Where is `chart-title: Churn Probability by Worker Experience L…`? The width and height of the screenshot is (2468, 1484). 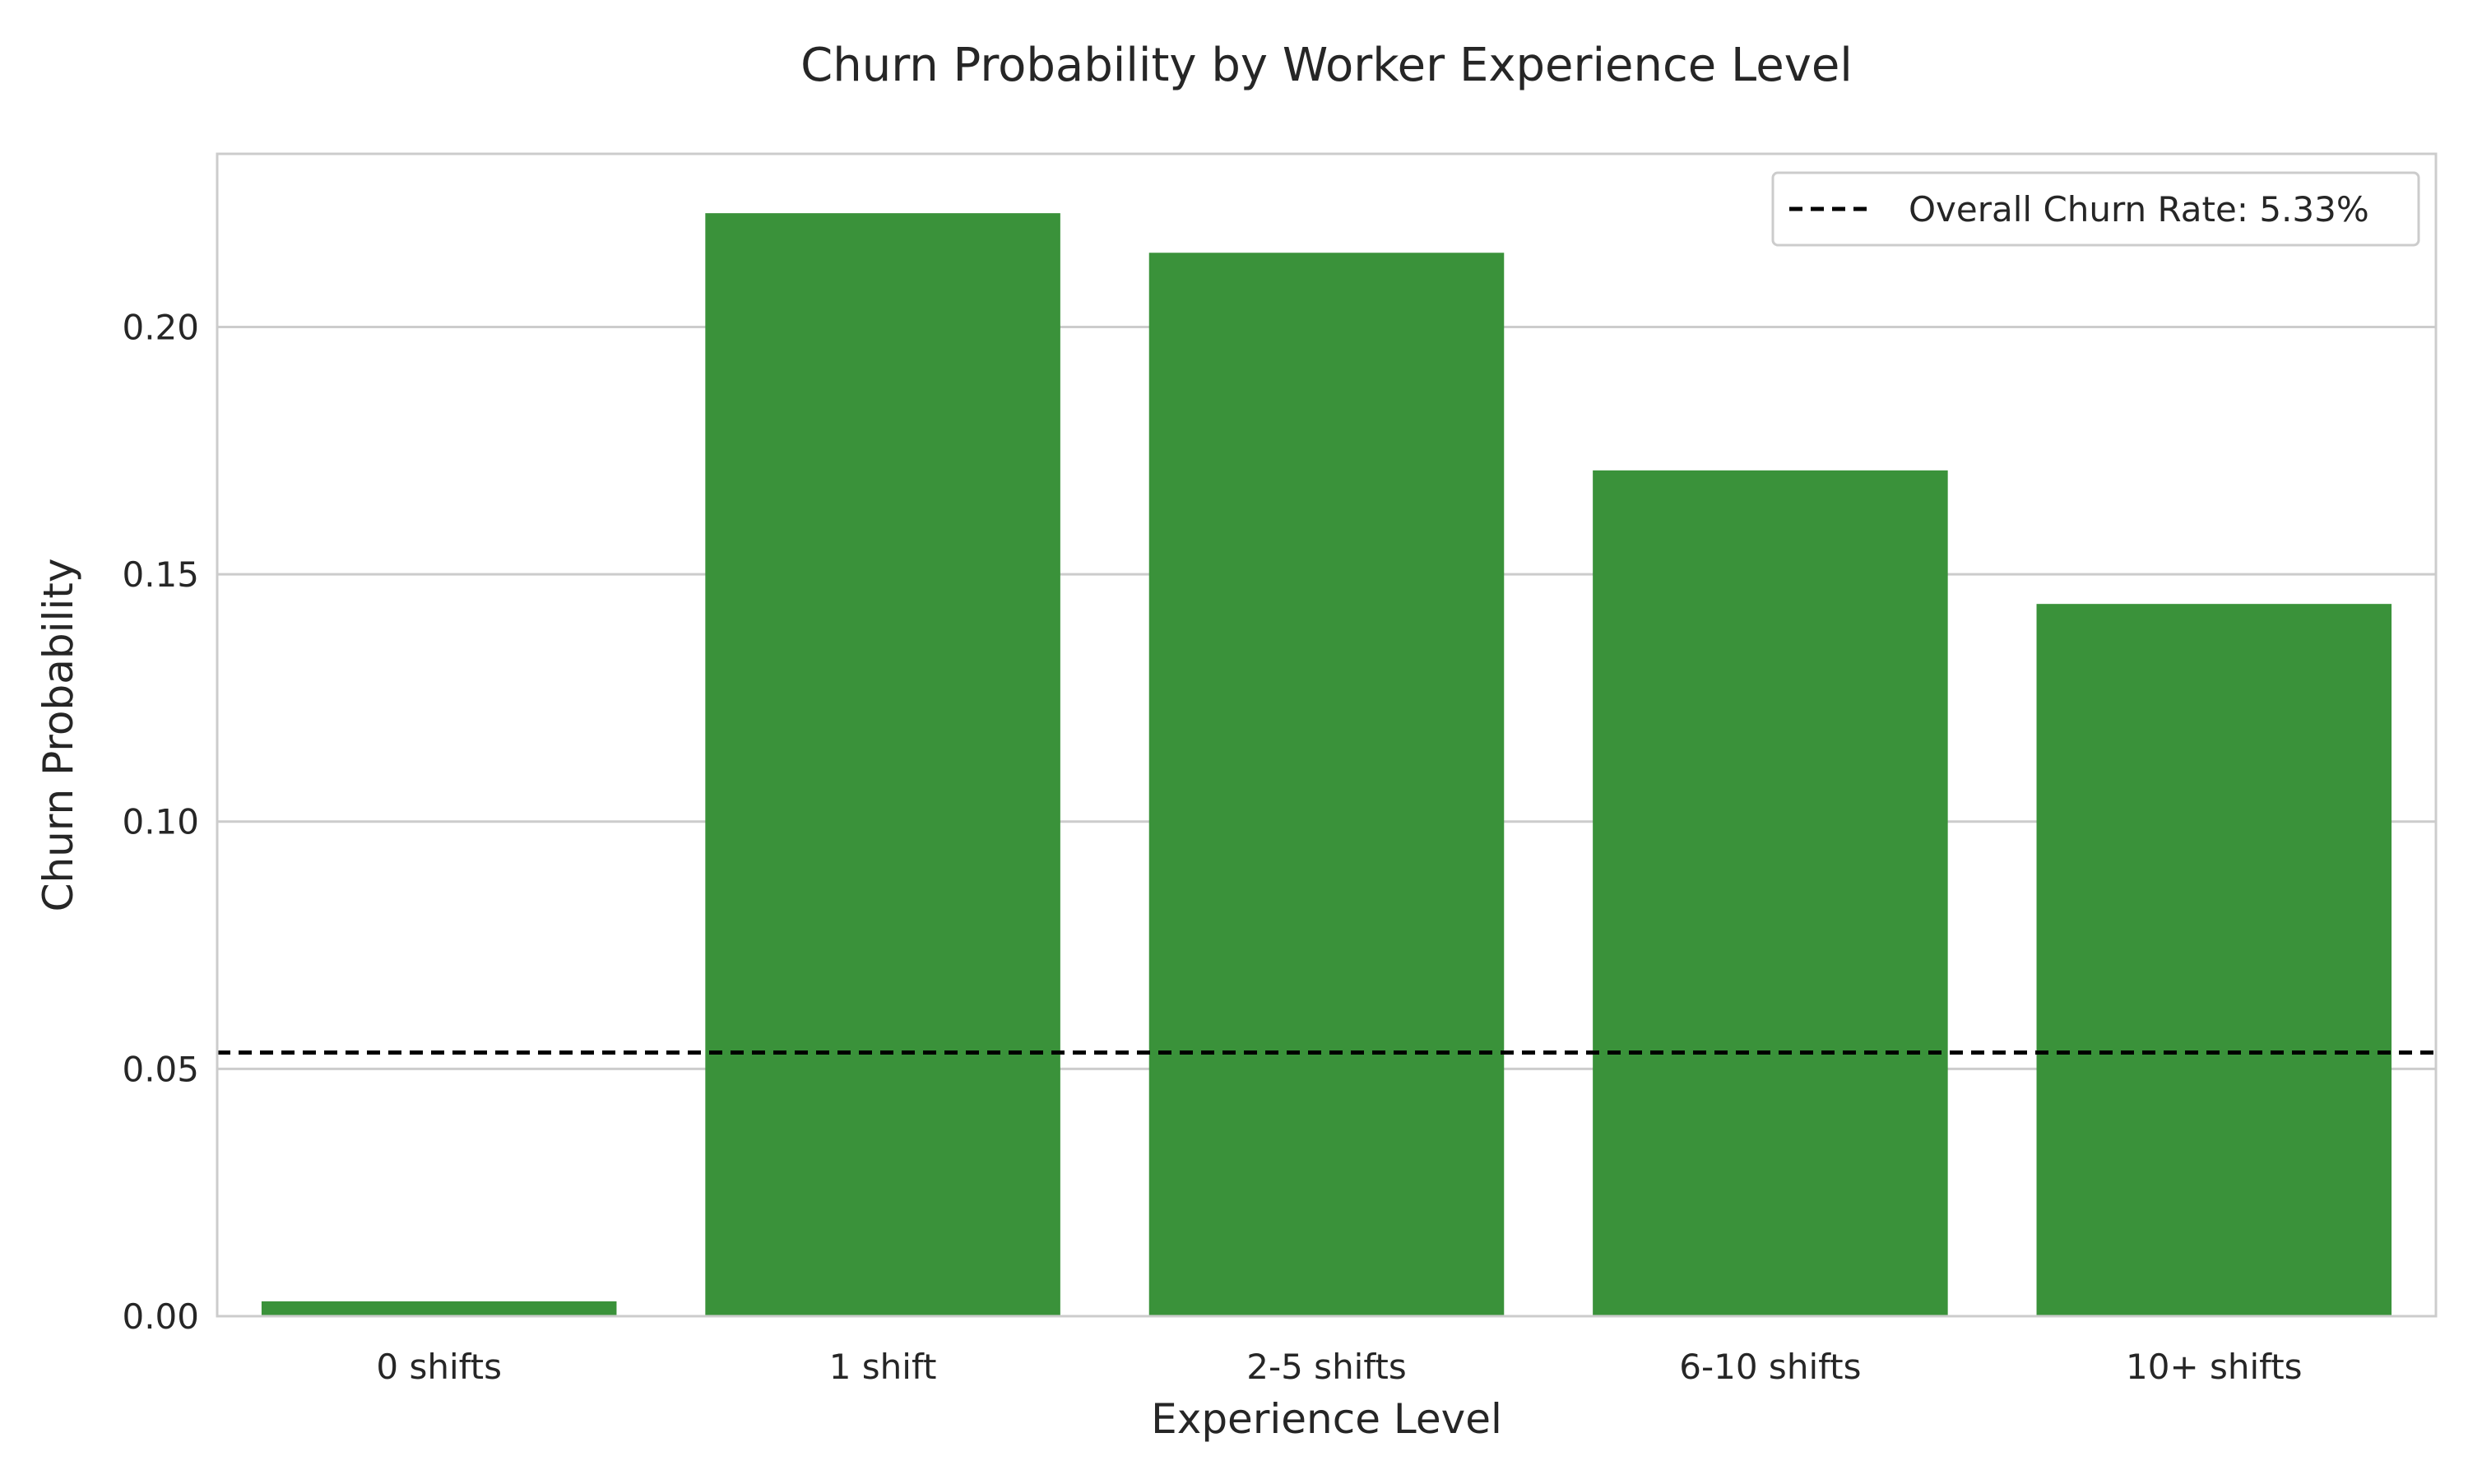 chart-title: Churn Probability by Worker Experience L… is located at coordinates (1326, 65).